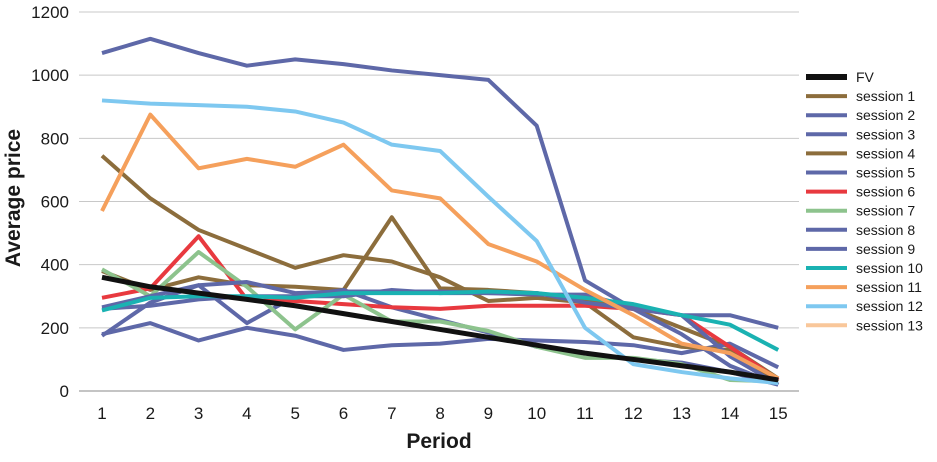  What do you see at coordinates (681, 413) in the screenshot?
I see `x-tick-label: 13` at bounding box center [681, 413].